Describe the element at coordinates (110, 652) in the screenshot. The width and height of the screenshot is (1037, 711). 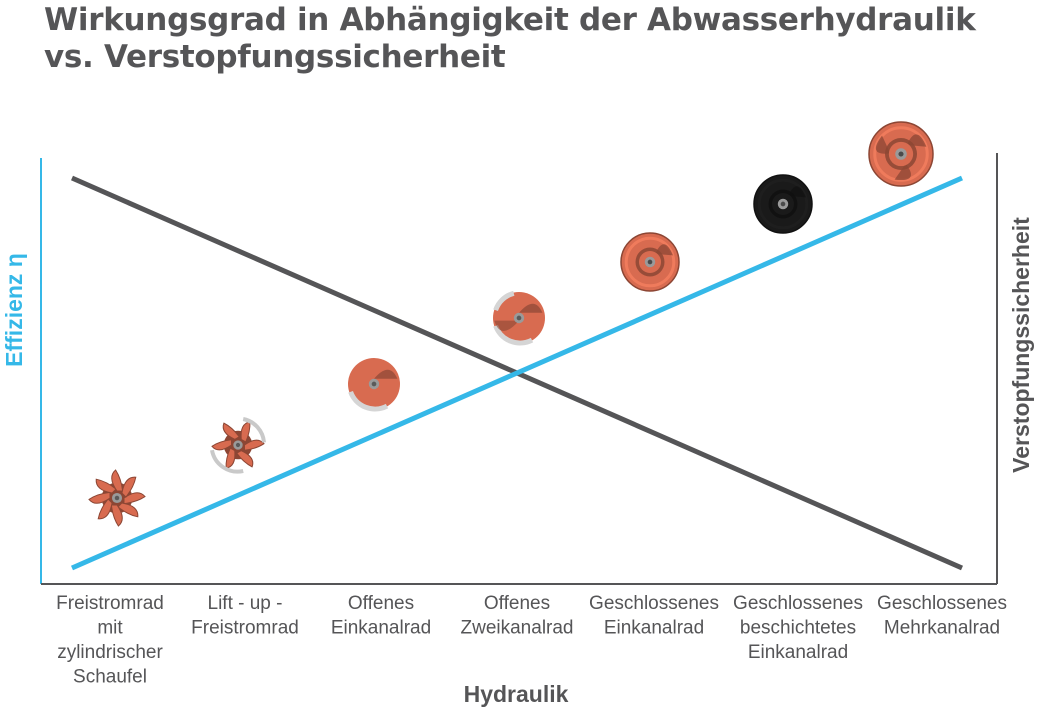
I see `x-tick-label-line: zylindrischer` at that location.